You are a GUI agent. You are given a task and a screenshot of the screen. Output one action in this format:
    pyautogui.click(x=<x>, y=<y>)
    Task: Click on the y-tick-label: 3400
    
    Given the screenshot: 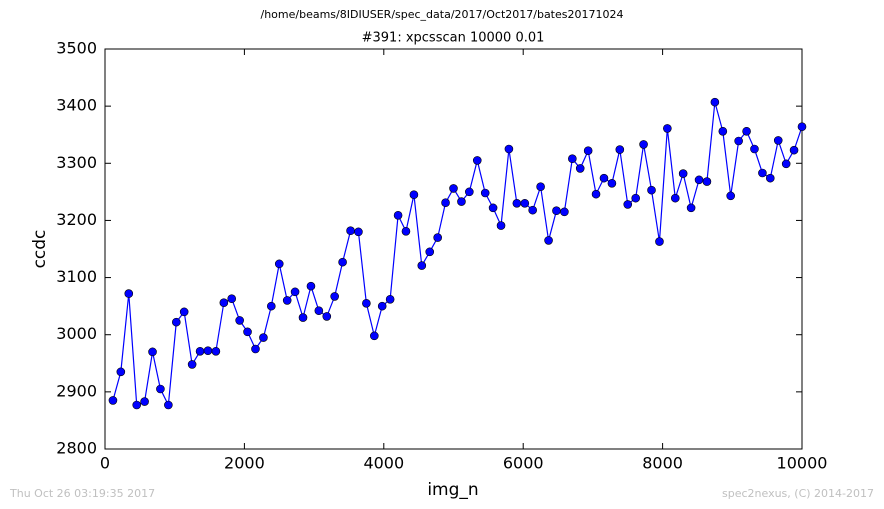 What is the action you would take?
    pyautogui.click(x=76, y=105)
    